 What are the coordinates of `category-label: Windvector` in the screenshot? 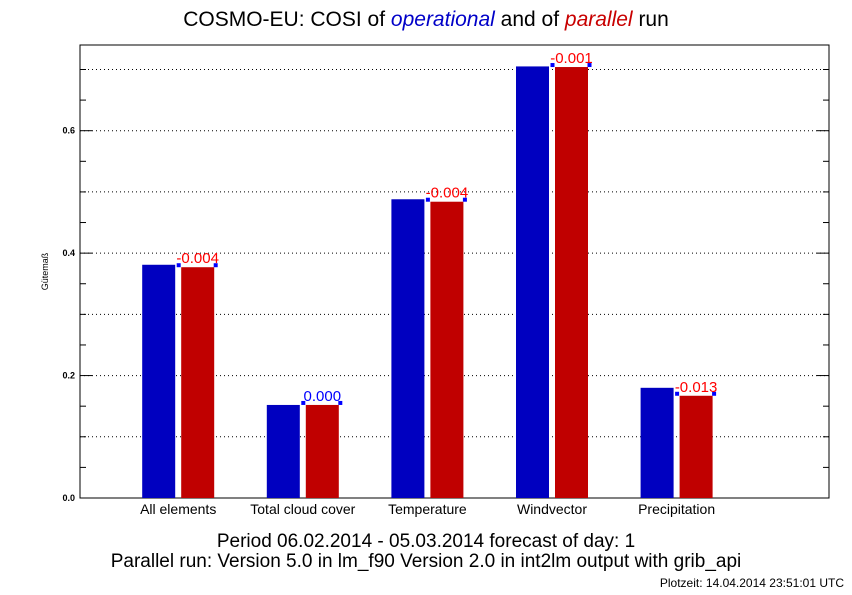 It's located at (552, 509).